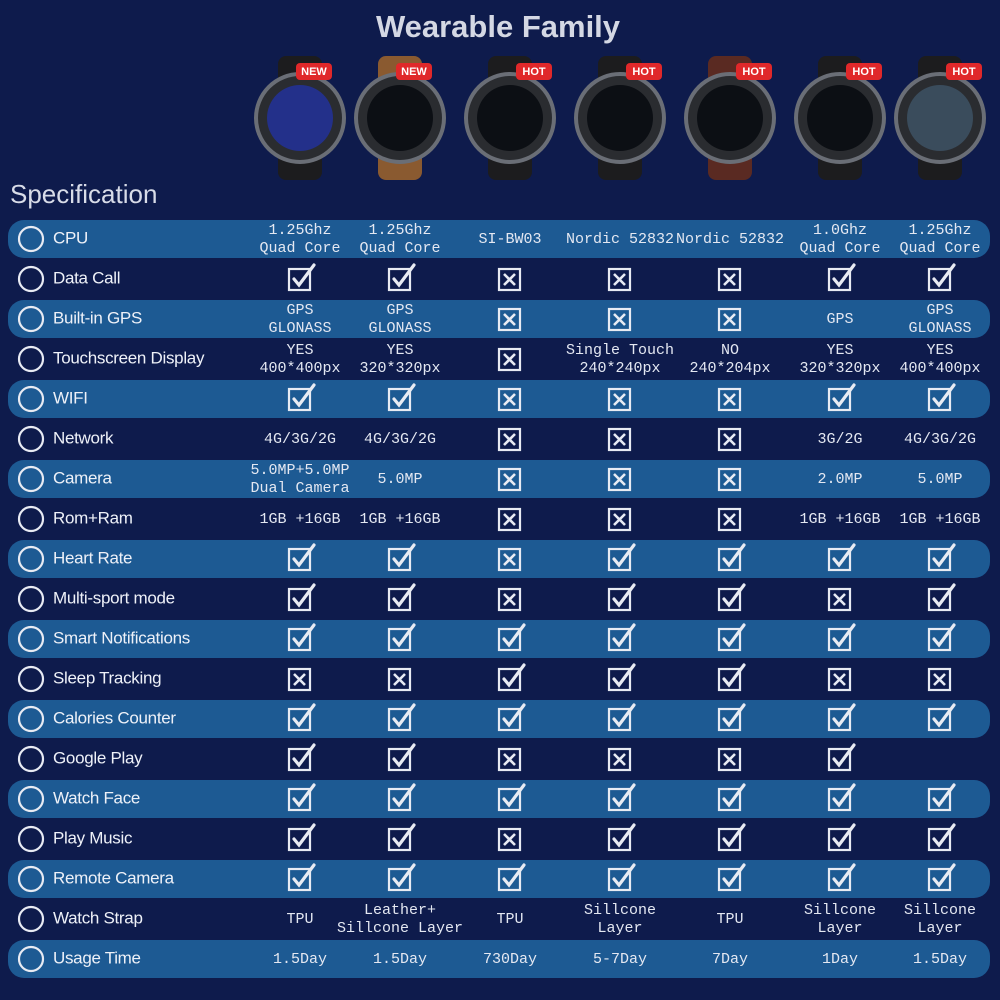 This screenshot has width=1000, height=1000. Describe the element at coordinates (509, 239) in the screenshot. I see `cell-text: SI-BW03` at that location.